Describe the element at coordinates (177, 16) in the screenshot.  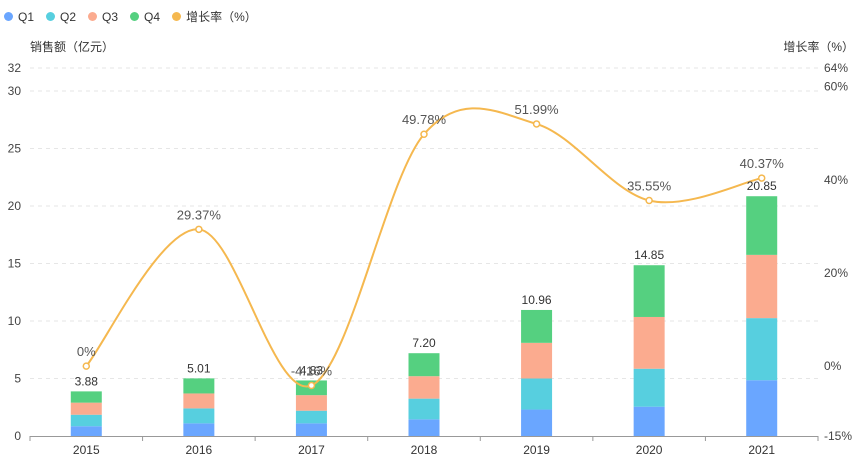
I see `legend-growth-dot-icon` at that location.